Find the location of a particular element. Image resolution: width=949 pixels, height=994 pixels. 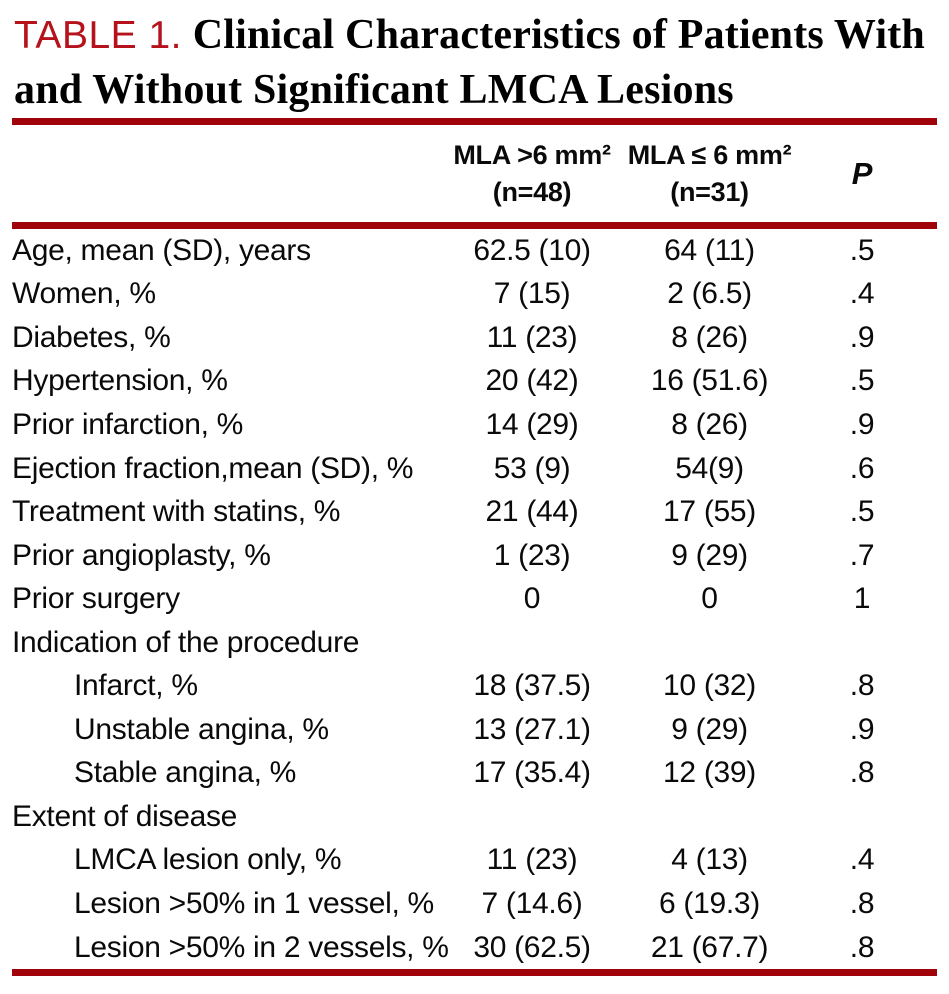

row-value-mla-gt6: 0 is located at coordinates (532, 599).